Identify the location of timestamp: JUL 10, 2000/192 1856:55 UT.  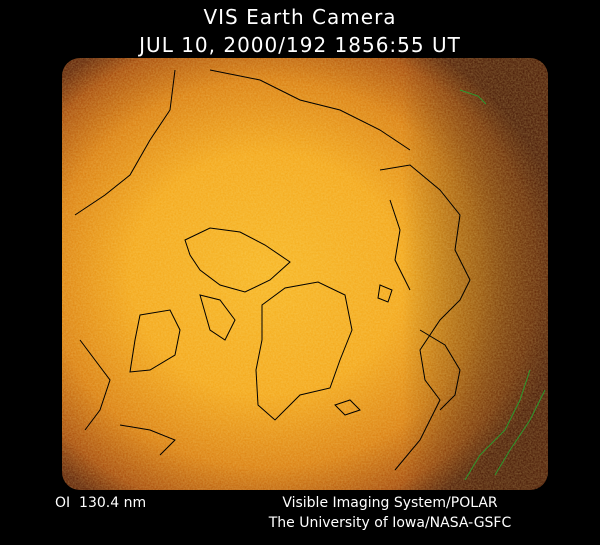
(299, 45).